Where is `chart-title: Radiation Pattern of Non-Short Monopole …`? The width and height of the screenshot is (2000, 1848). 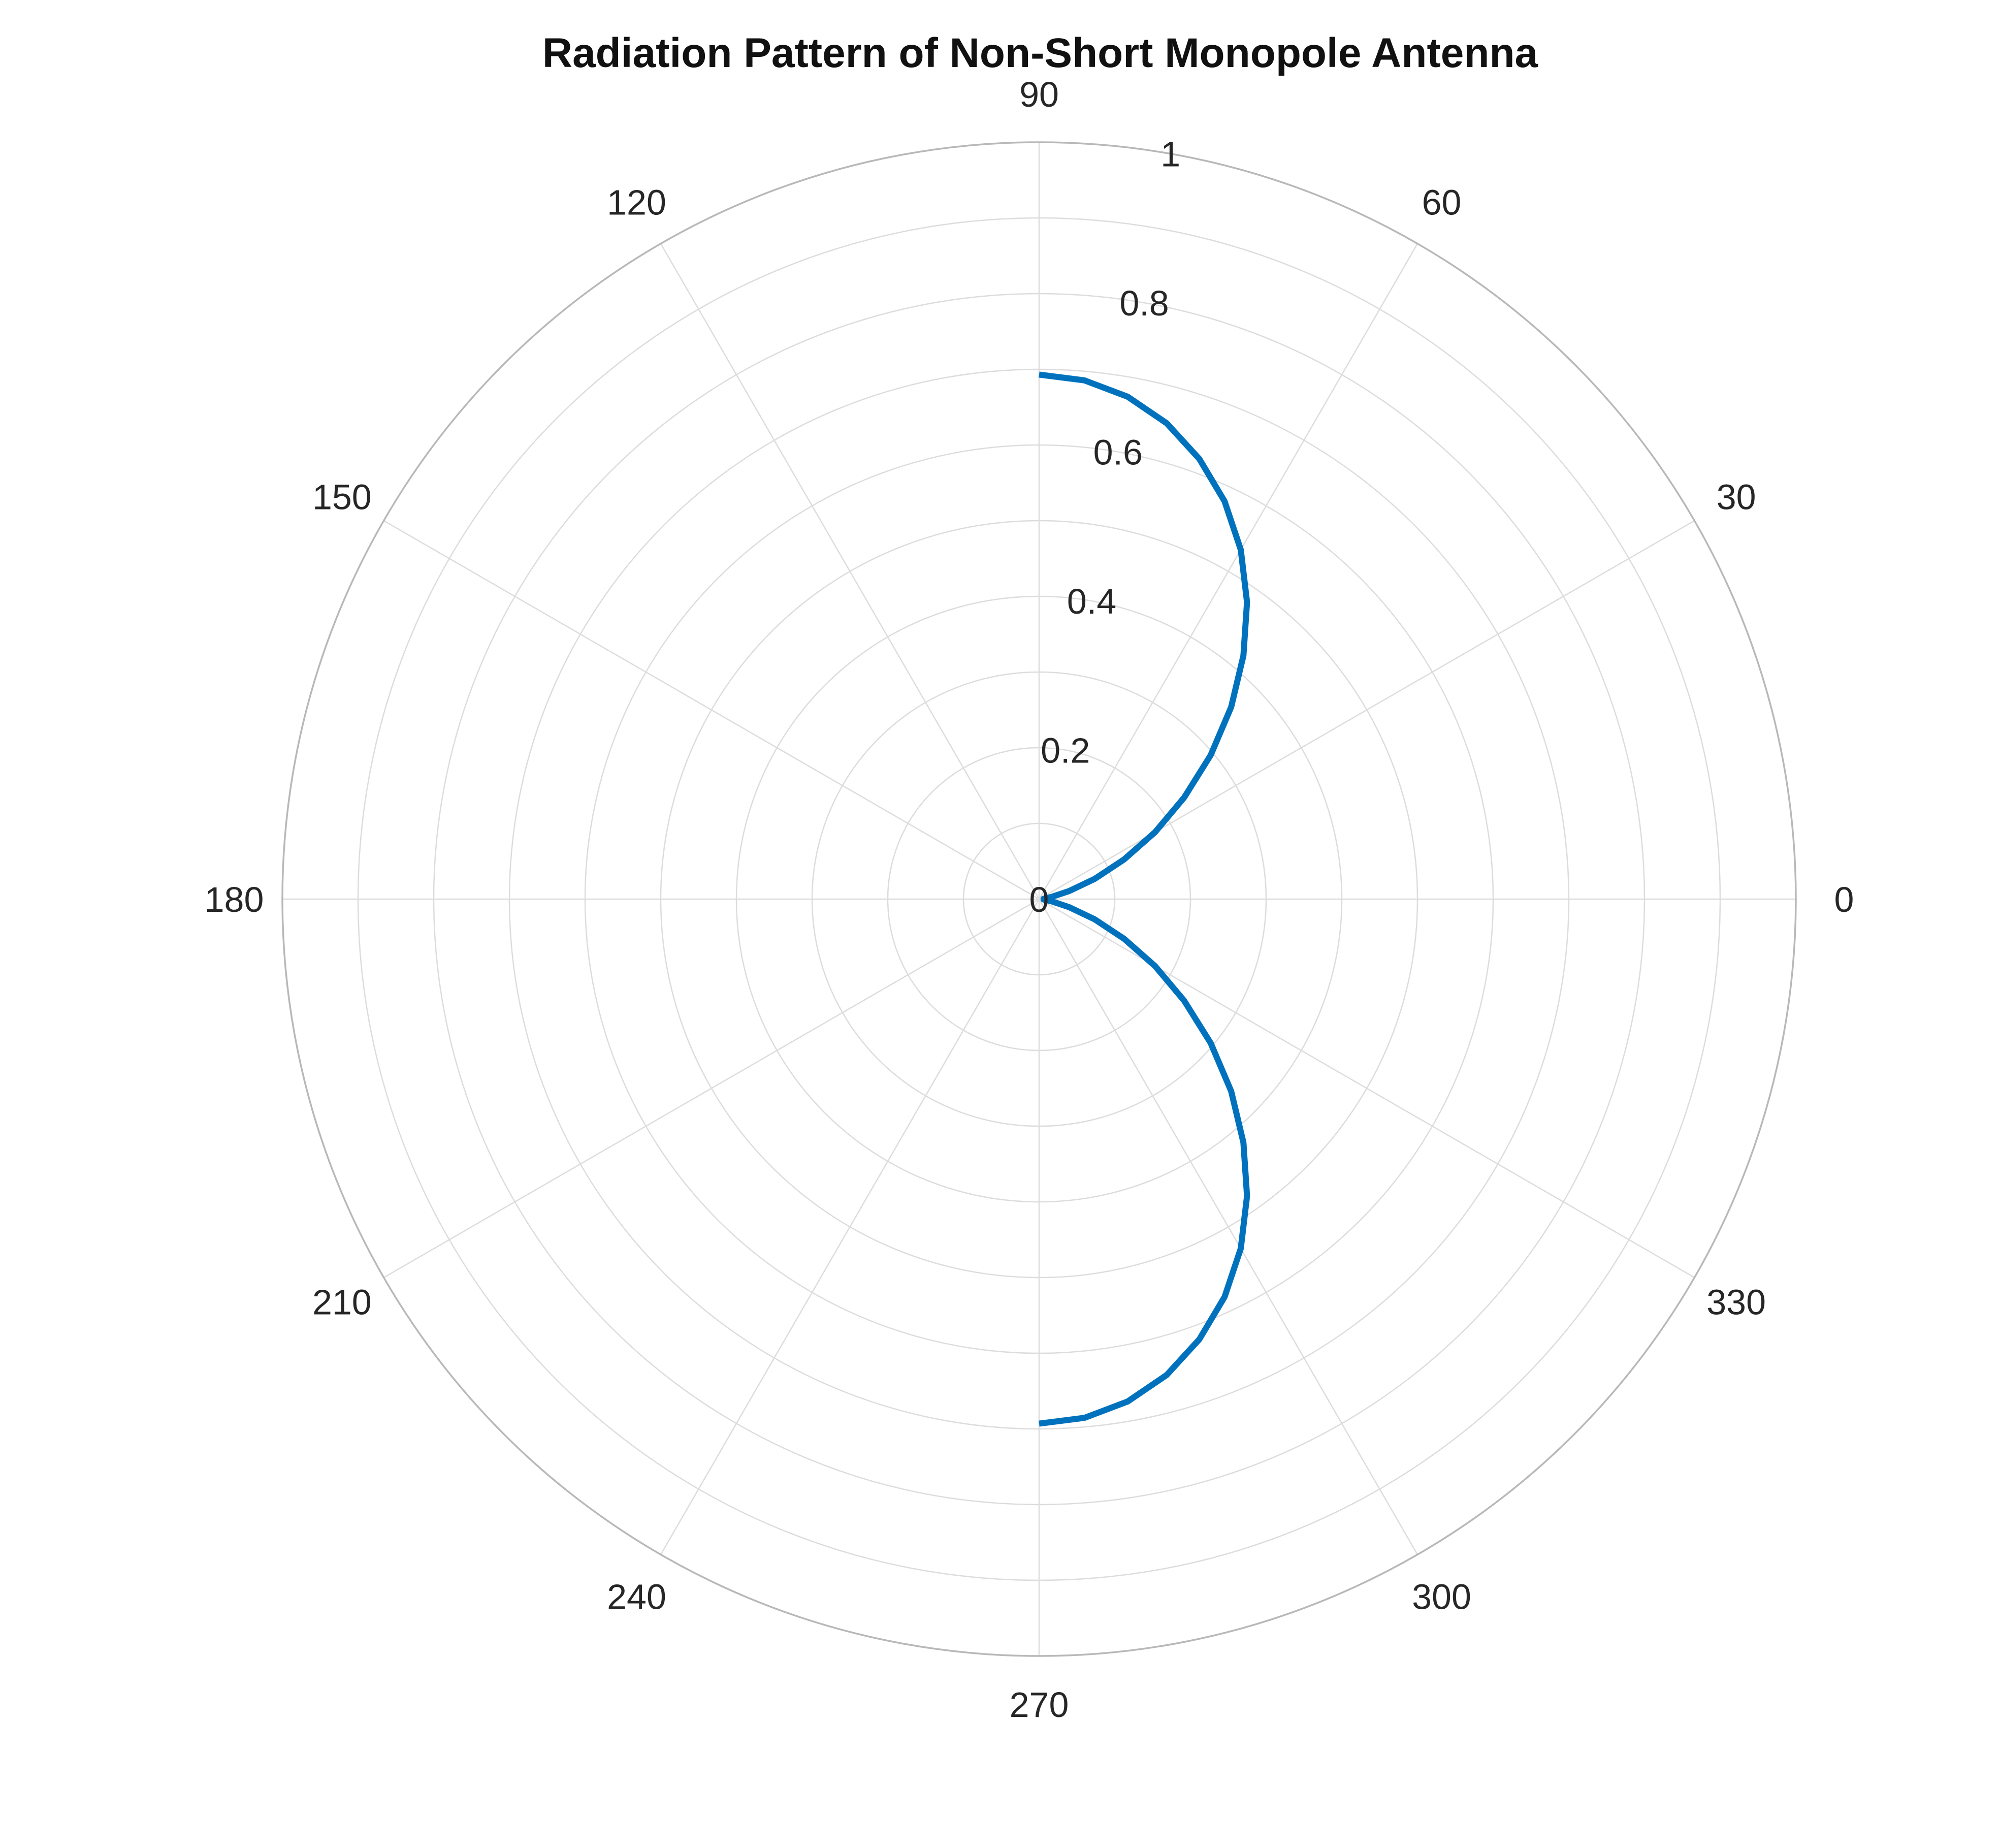
chart-title: Radiation Pattern of Non-Short Monopole … is located at coordinates (1040, 53).